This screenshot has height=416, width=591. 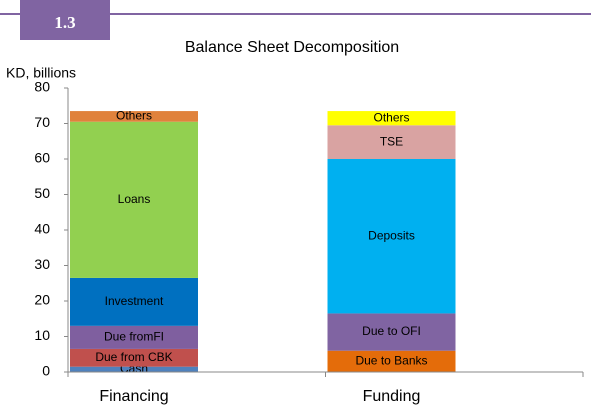 I want to click on segment-label: TSE, so click(x=391, y=141).